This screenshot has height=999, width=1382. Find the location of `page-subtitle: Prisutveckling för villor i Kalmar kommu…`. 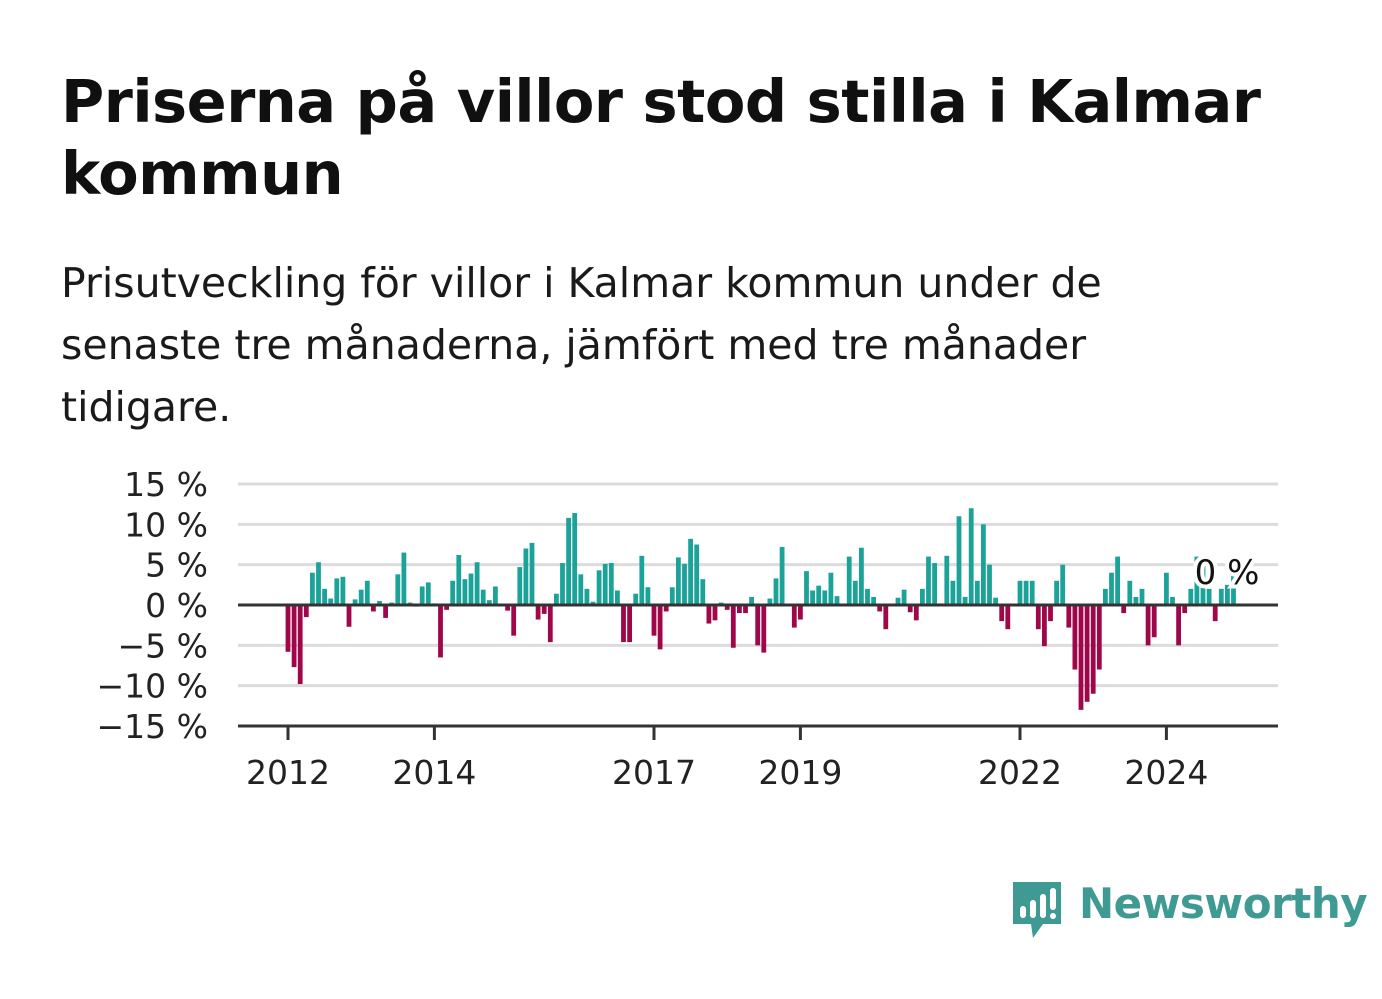

page-subtitle: Prisutveckling för villor i Kalmar kommu… is located at coordinates (581, 345).